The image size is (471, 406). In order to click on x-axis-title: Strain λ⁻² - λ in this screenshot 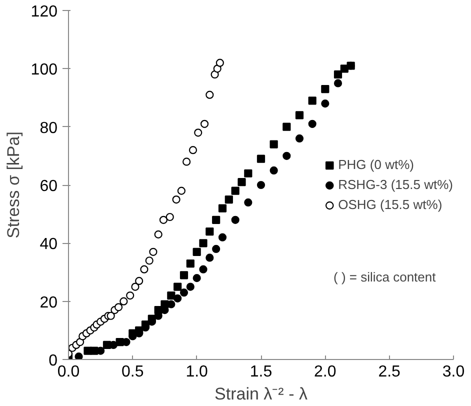, I will do `click(261, 394)`.